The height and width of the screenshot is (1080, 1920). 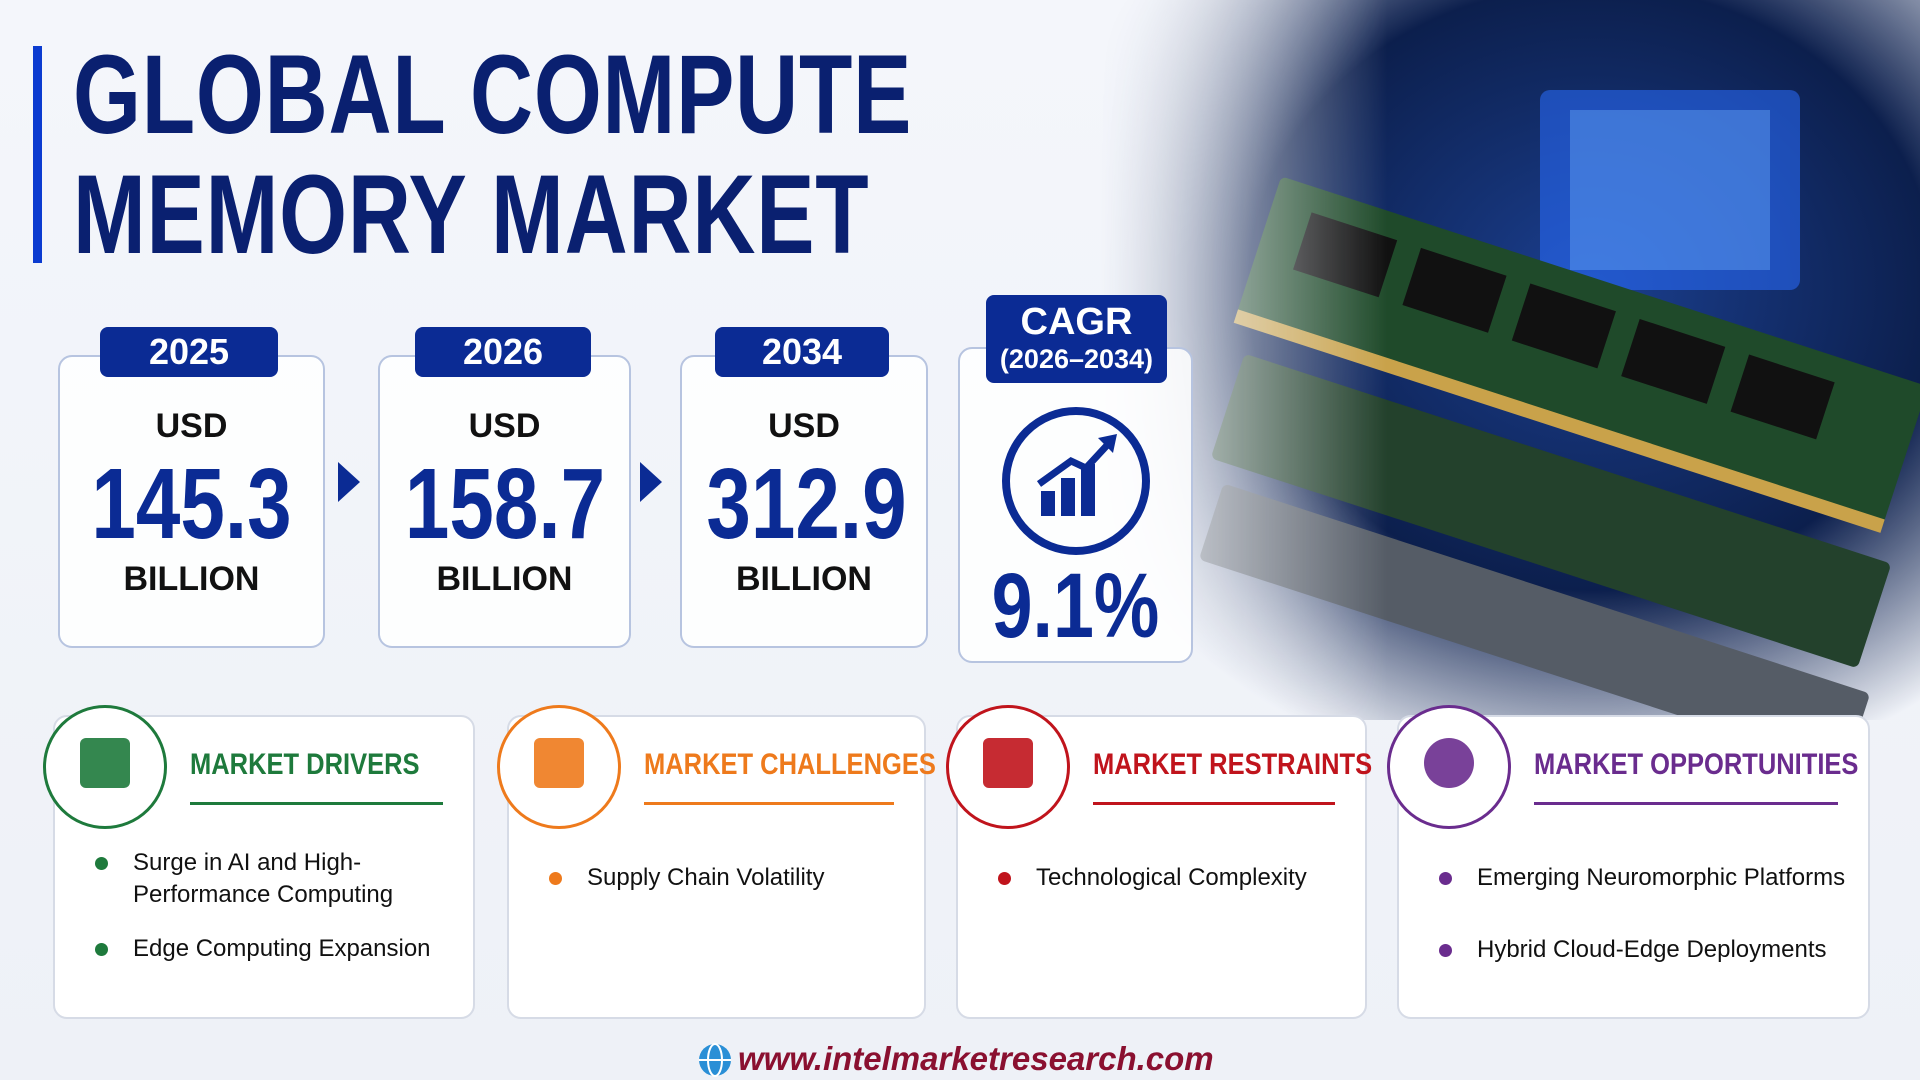 I want to click on section-list: Supply Chain Volatility, so click(x=726, y=889).